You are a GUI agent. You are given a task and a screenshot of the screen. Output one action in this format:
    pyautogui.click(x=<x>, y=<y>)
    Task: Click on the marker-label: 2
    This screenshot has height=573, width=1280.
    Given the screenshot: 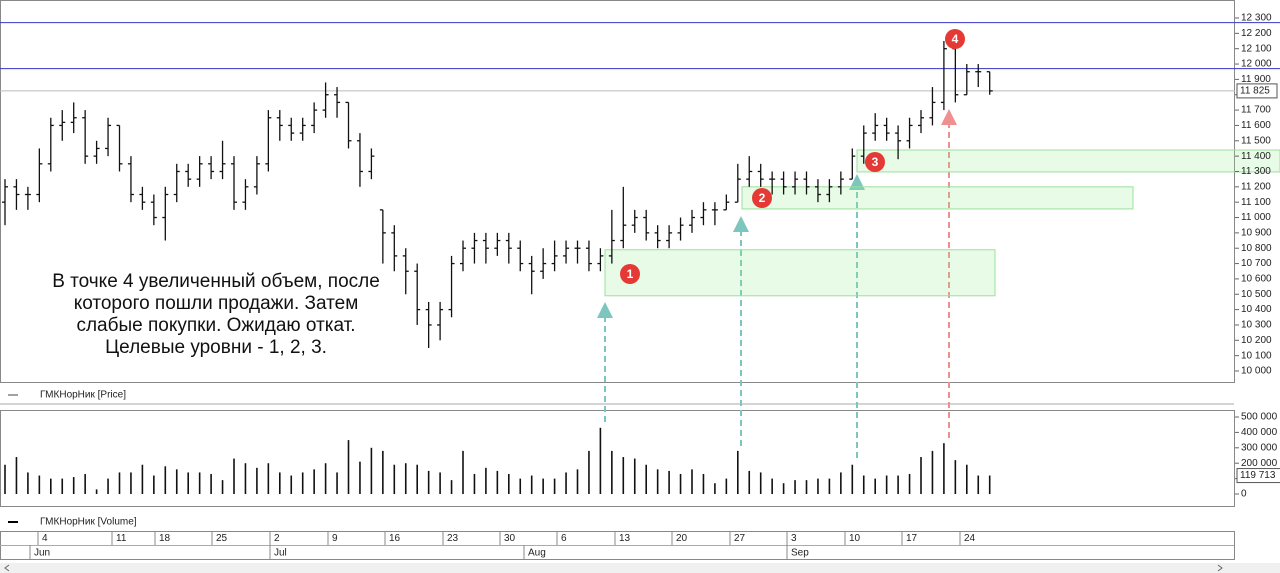 What is the action you would take?
    pyautogui.click(x=762, y=198)
    